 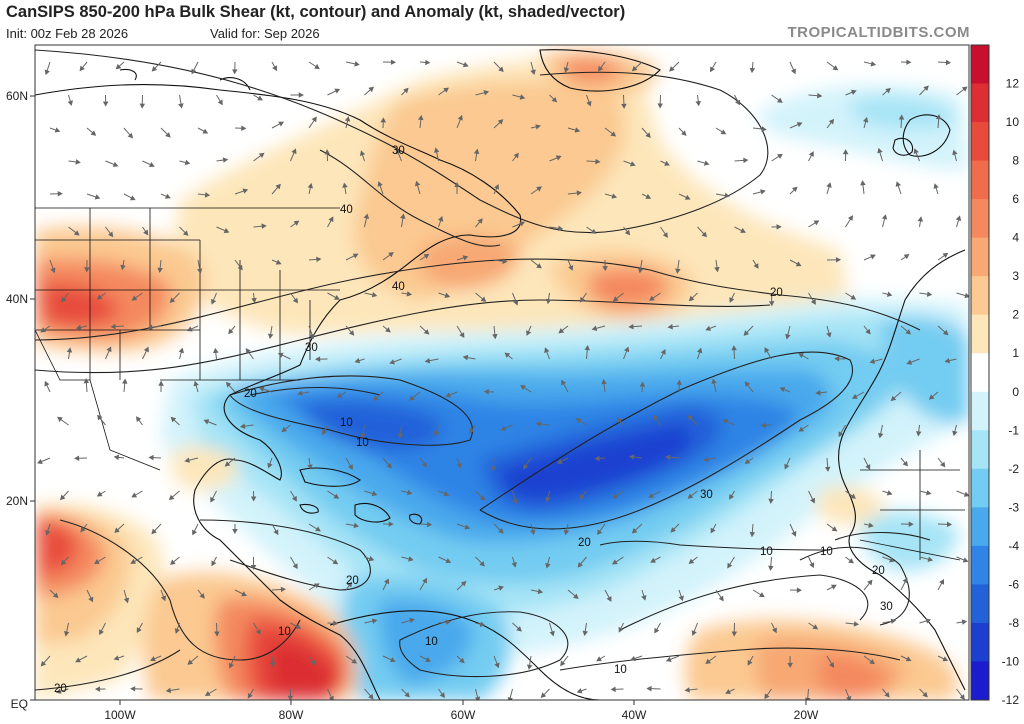 What do you see at coordinates (1015, 315) in the screenshot?
I see `colorbar-label: 2` at bounding box center [1015, 315].